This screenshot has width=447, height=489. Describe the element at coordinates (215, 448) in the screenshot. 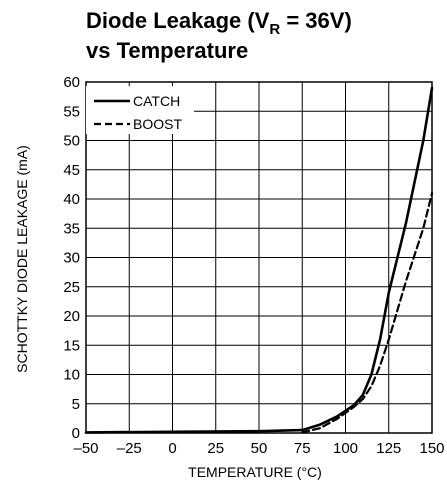

I see `x-tick-label: 25` at that location.